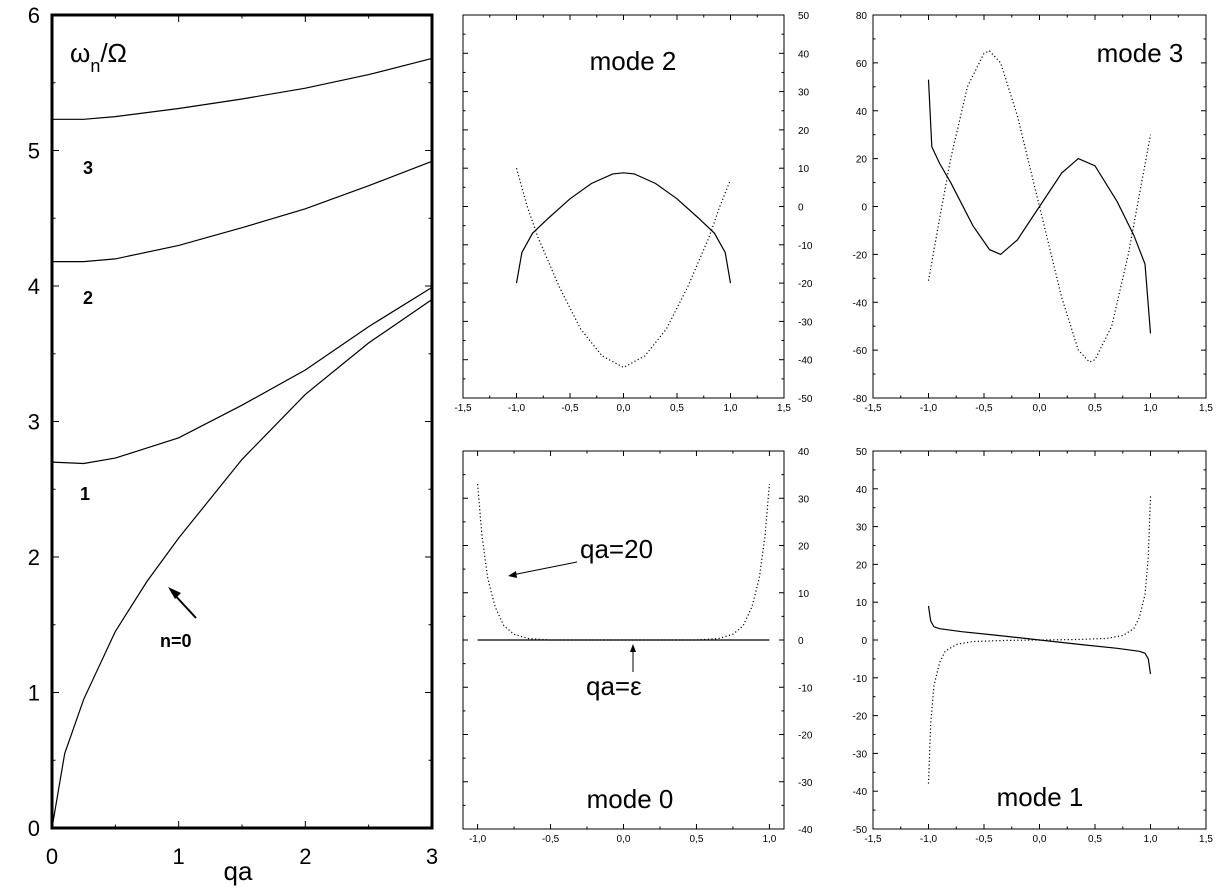 The image size is (1217, 888). I want to click on y-tick-label: 5, so click(34, 151).